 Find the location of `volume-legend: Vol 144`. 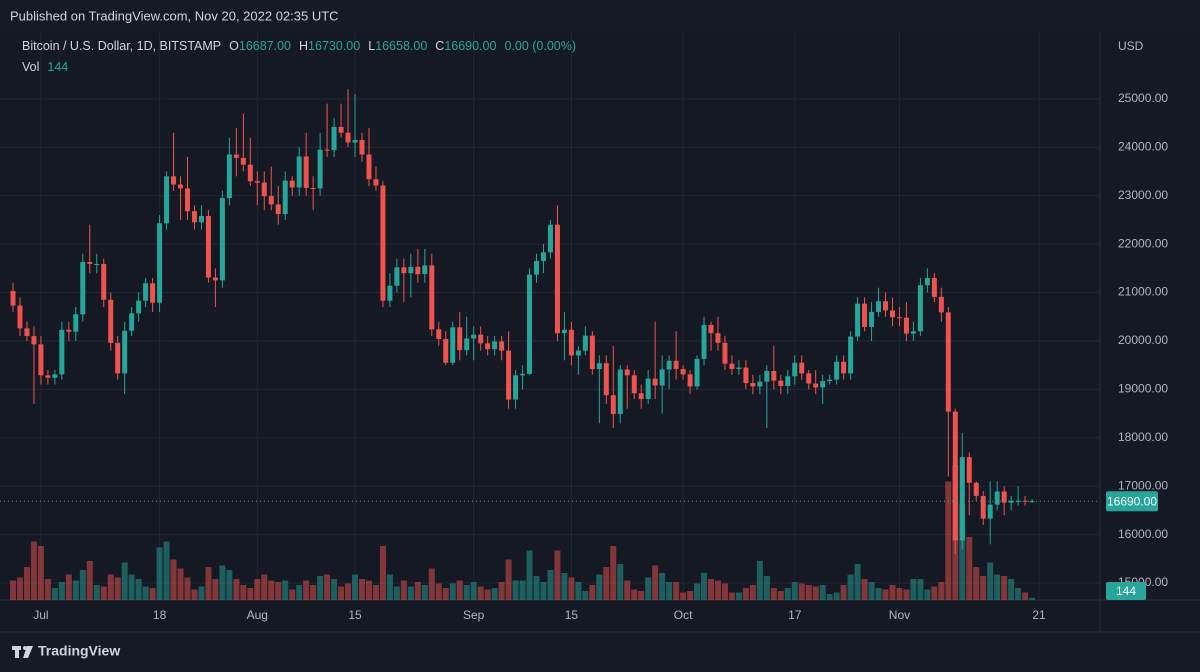

volume-legend: Vol 144 is located at coordinates (45, 67).